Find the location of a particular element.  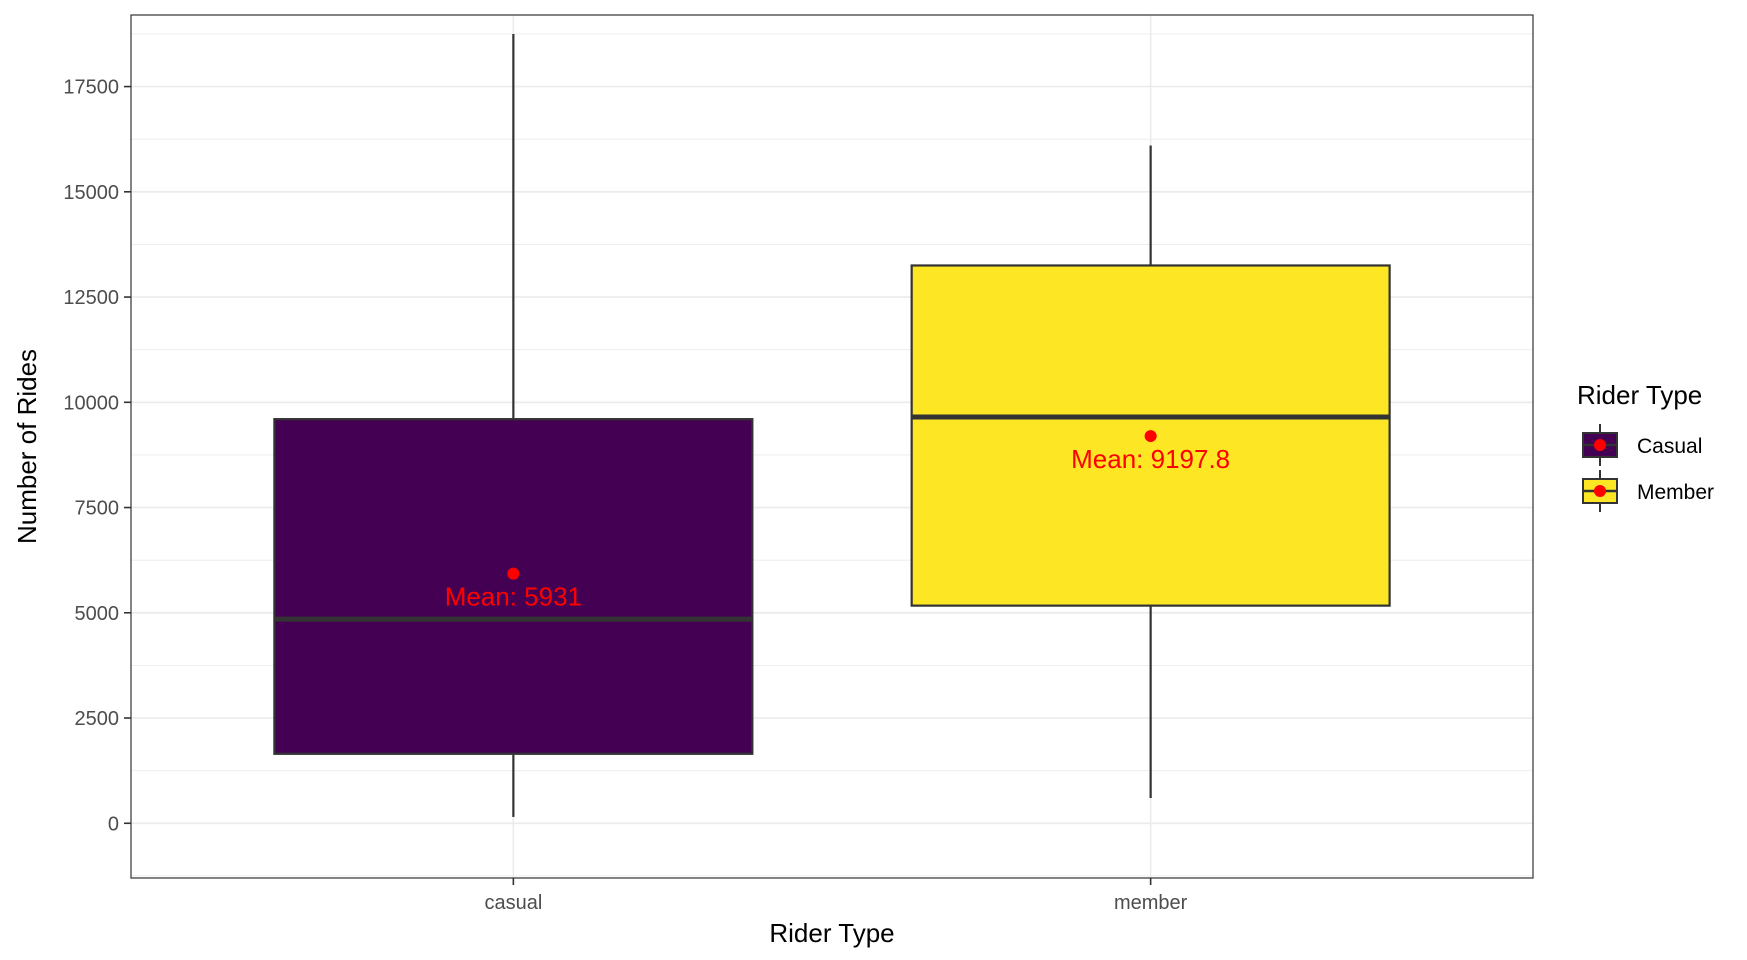

y-axis-title: Number of Rides is located at coordinates (27, 446).